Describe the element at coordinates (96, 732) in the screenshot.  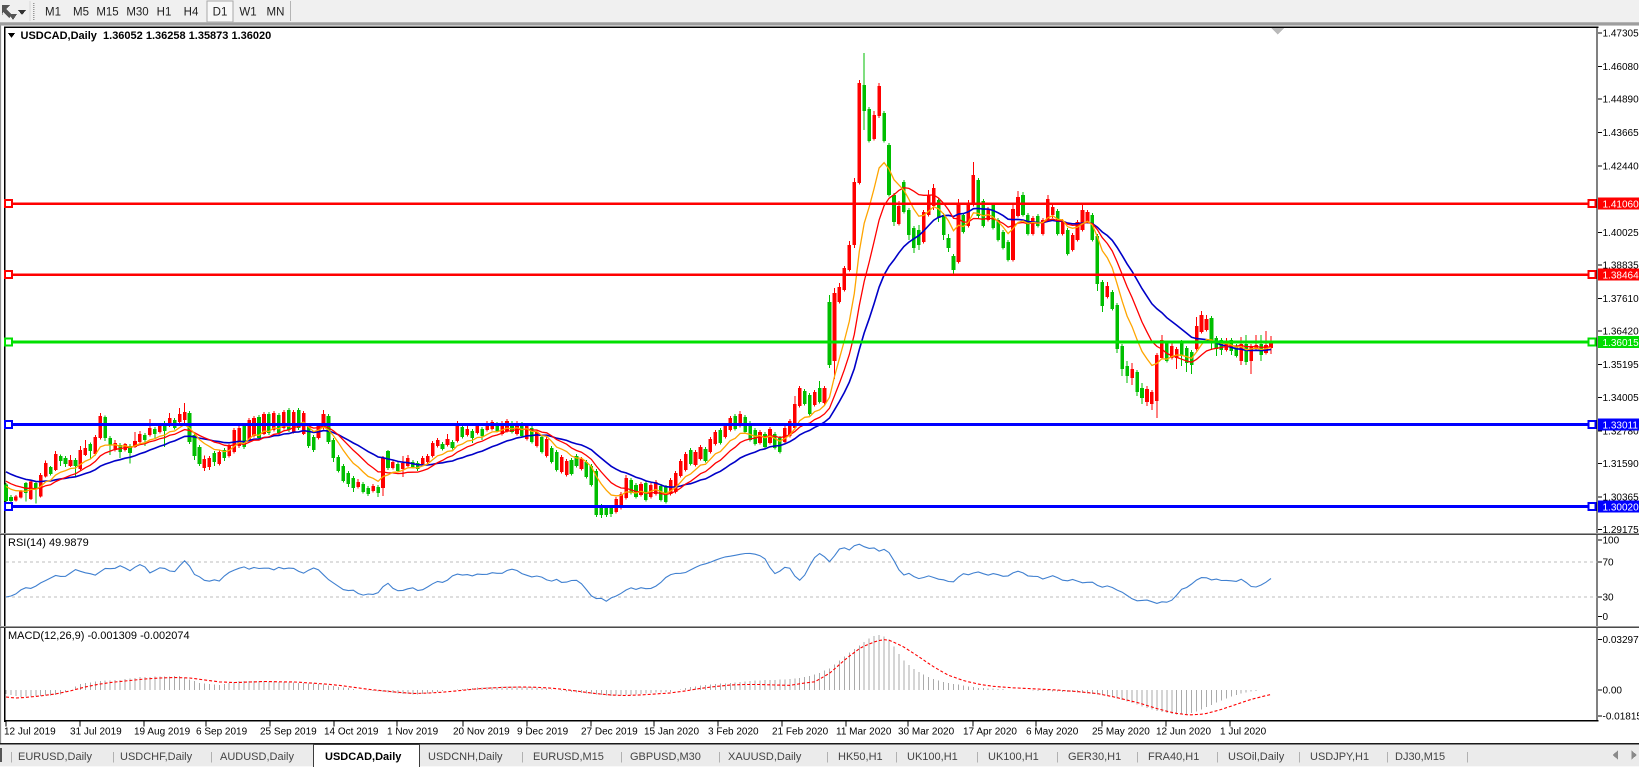
I see `svg-text: 31 Jul 2019` at that location.